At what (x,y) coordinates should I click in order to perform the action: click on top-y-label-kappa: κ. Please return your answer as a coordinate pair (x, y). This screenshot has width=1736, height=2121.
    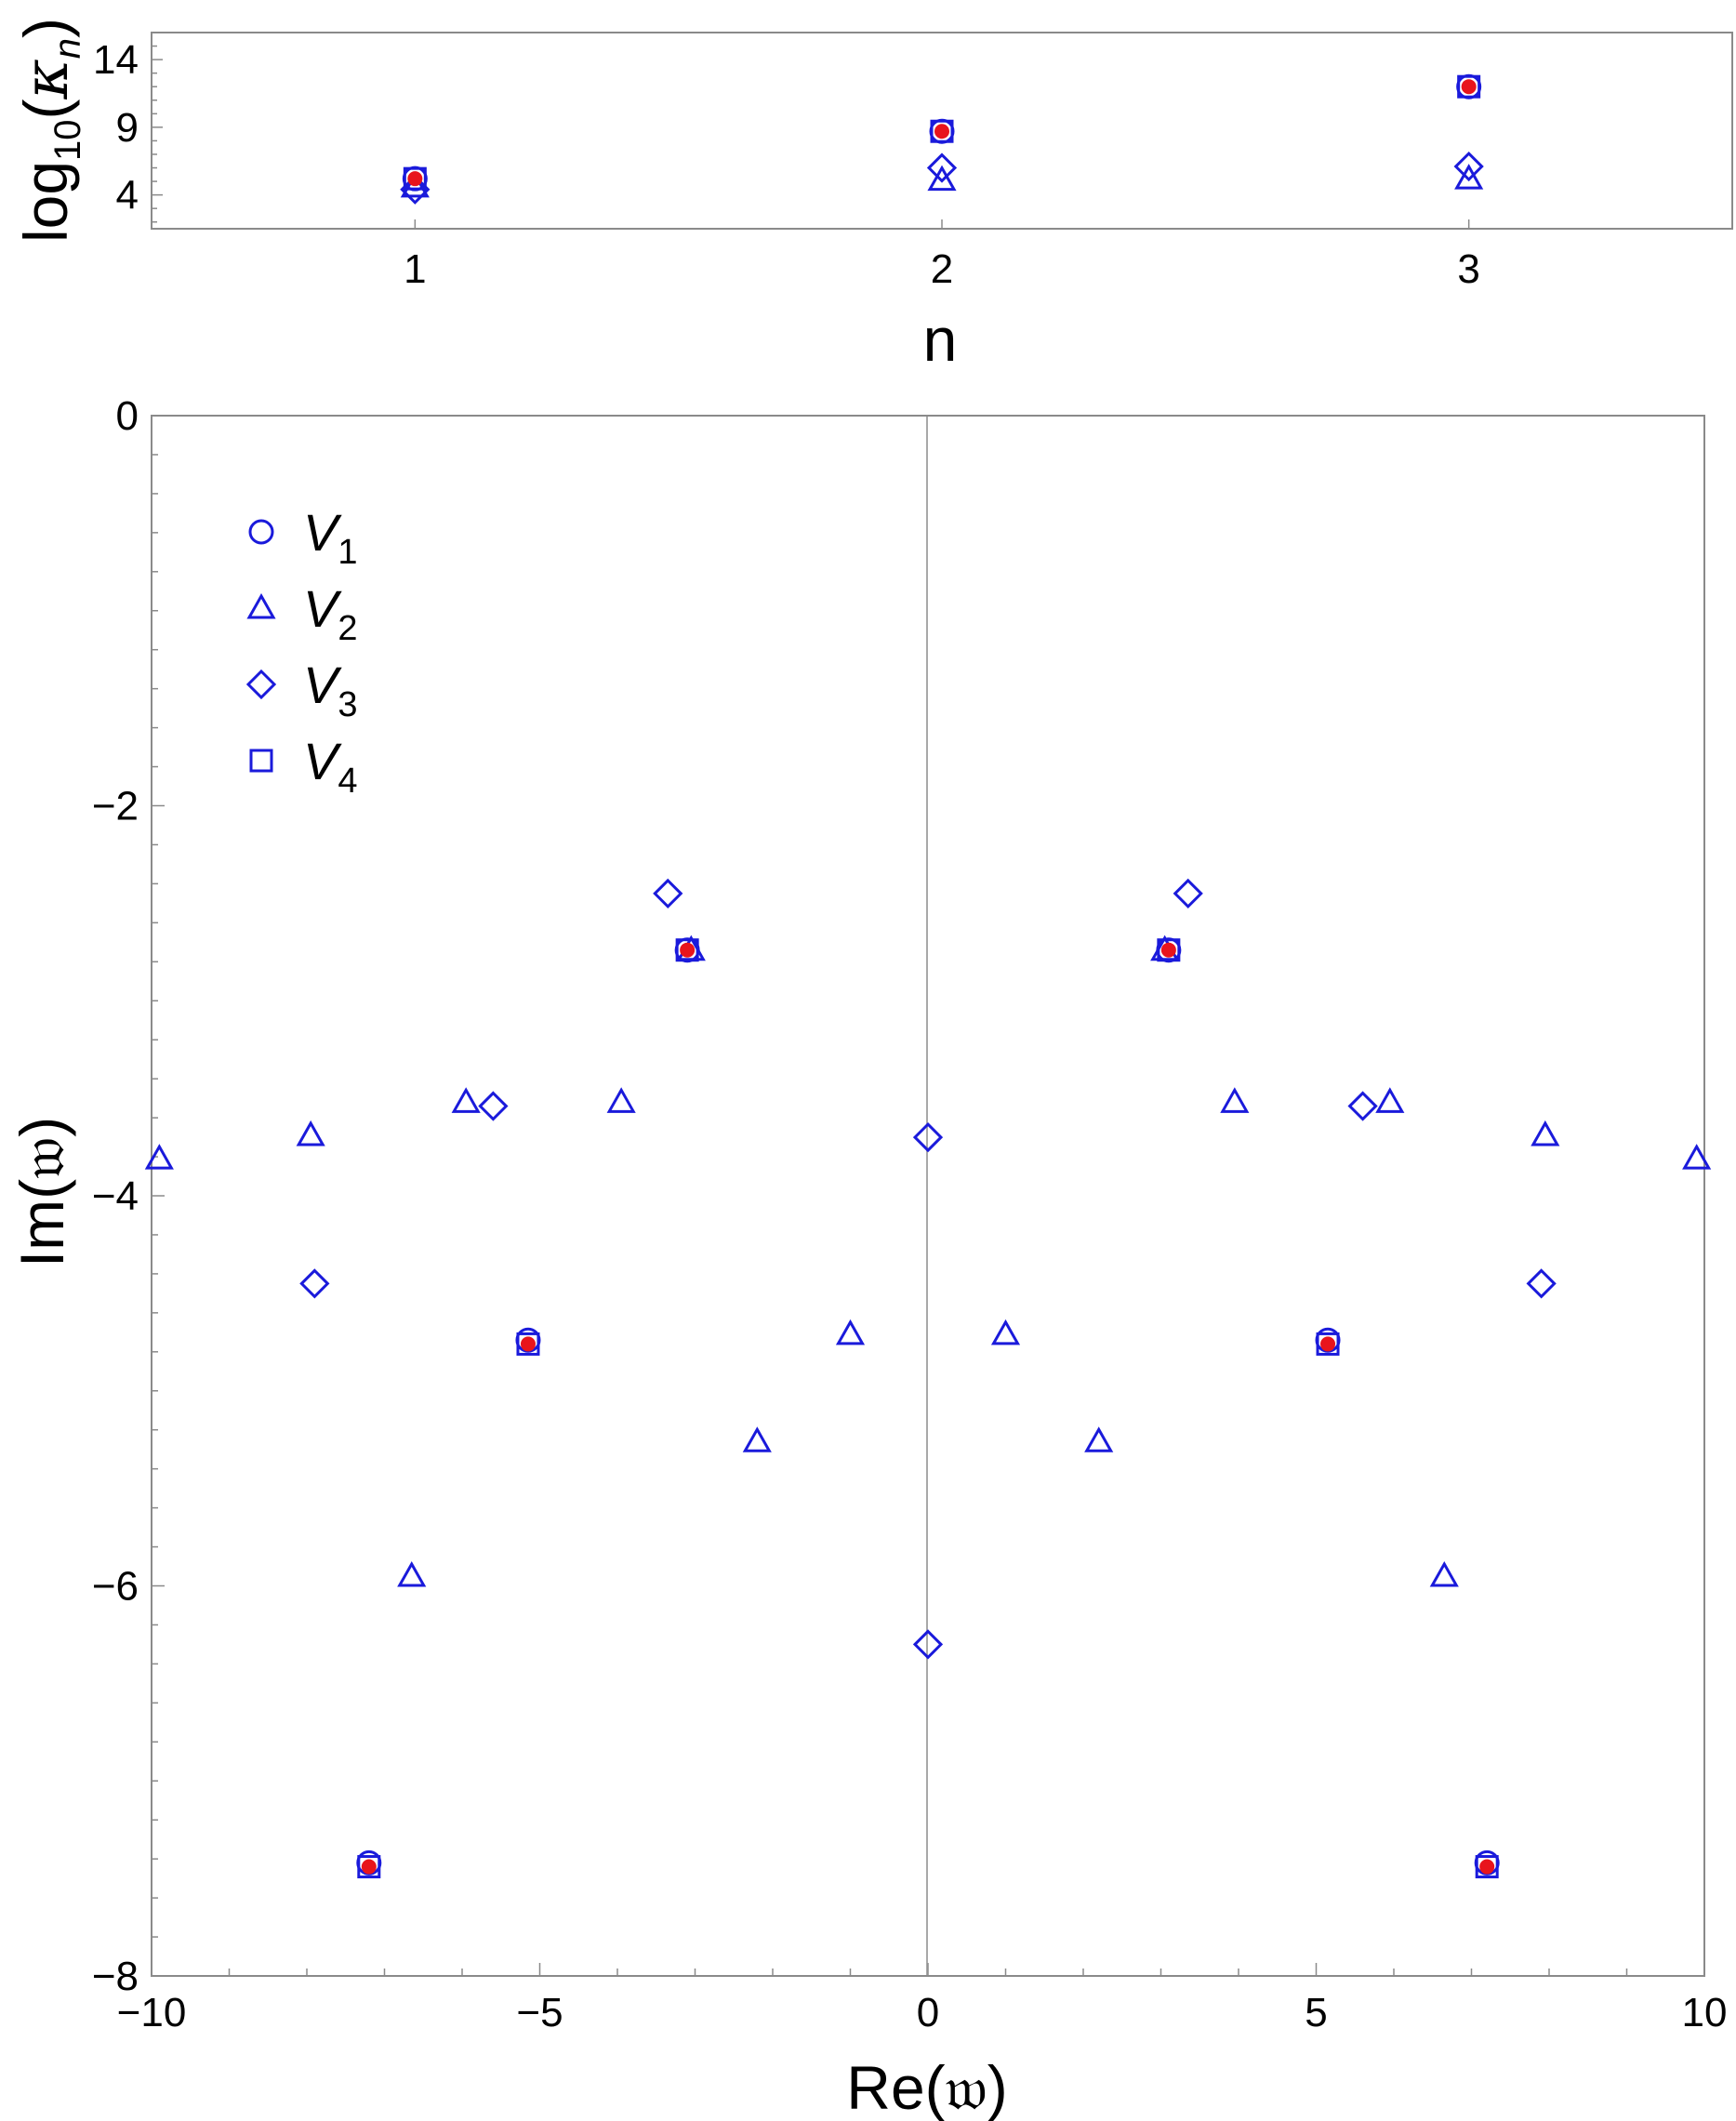
    Looking at the image, I should click on (46, 79).